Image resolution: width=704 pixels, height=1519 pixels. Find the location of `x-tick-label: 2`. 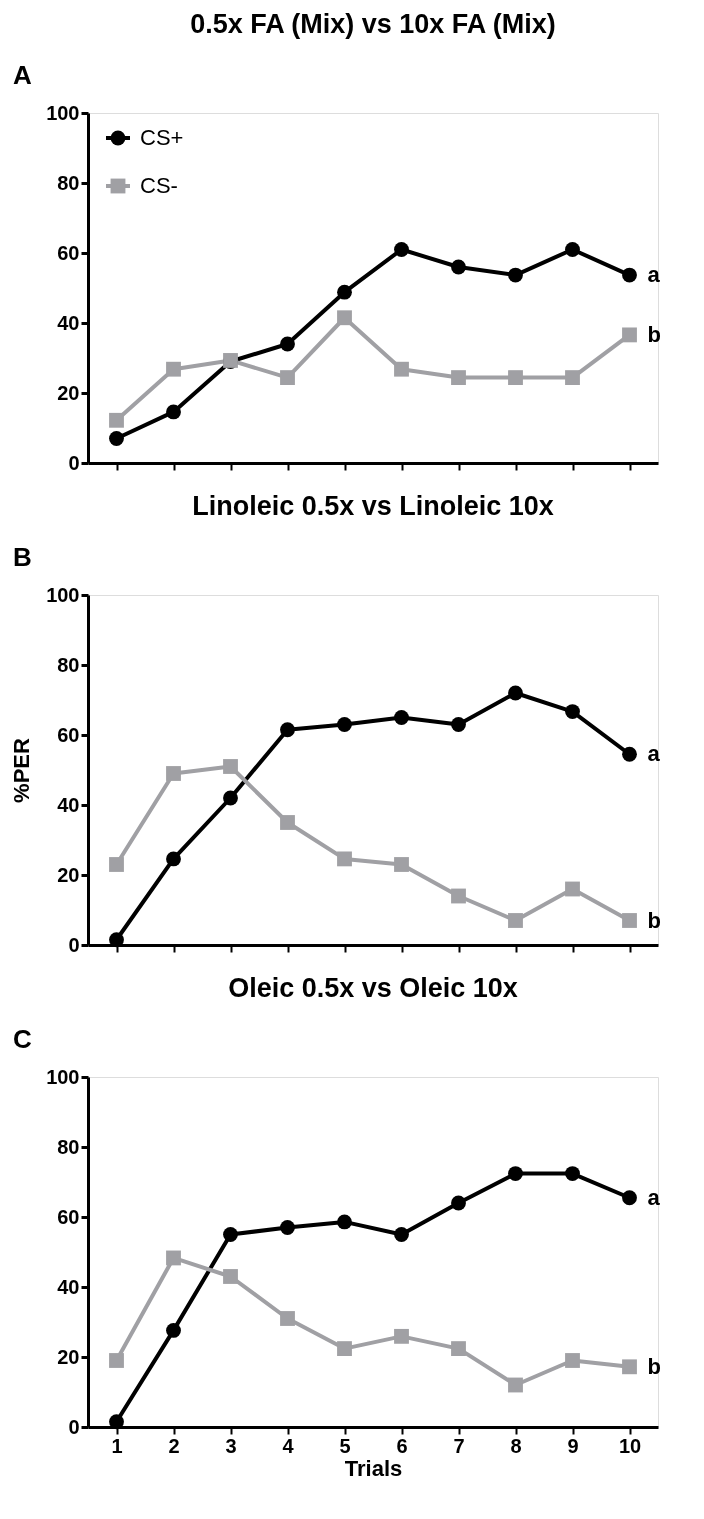

x-tick-label: 2 is located at coordinates (174, 1445).